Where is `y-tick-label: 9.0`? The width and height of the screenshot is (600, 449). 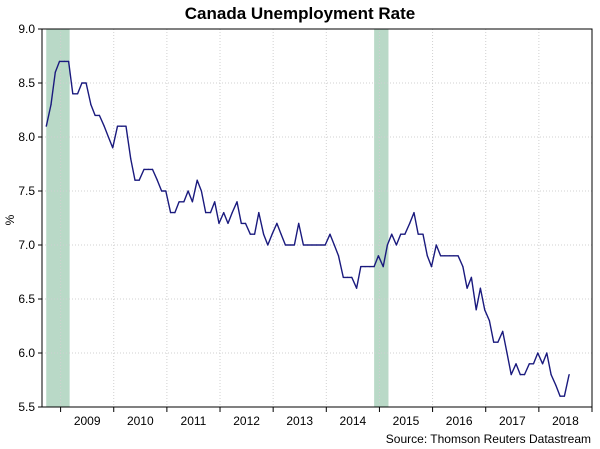
y-tick-label: 9.0 is located at coordinates (26, 29).